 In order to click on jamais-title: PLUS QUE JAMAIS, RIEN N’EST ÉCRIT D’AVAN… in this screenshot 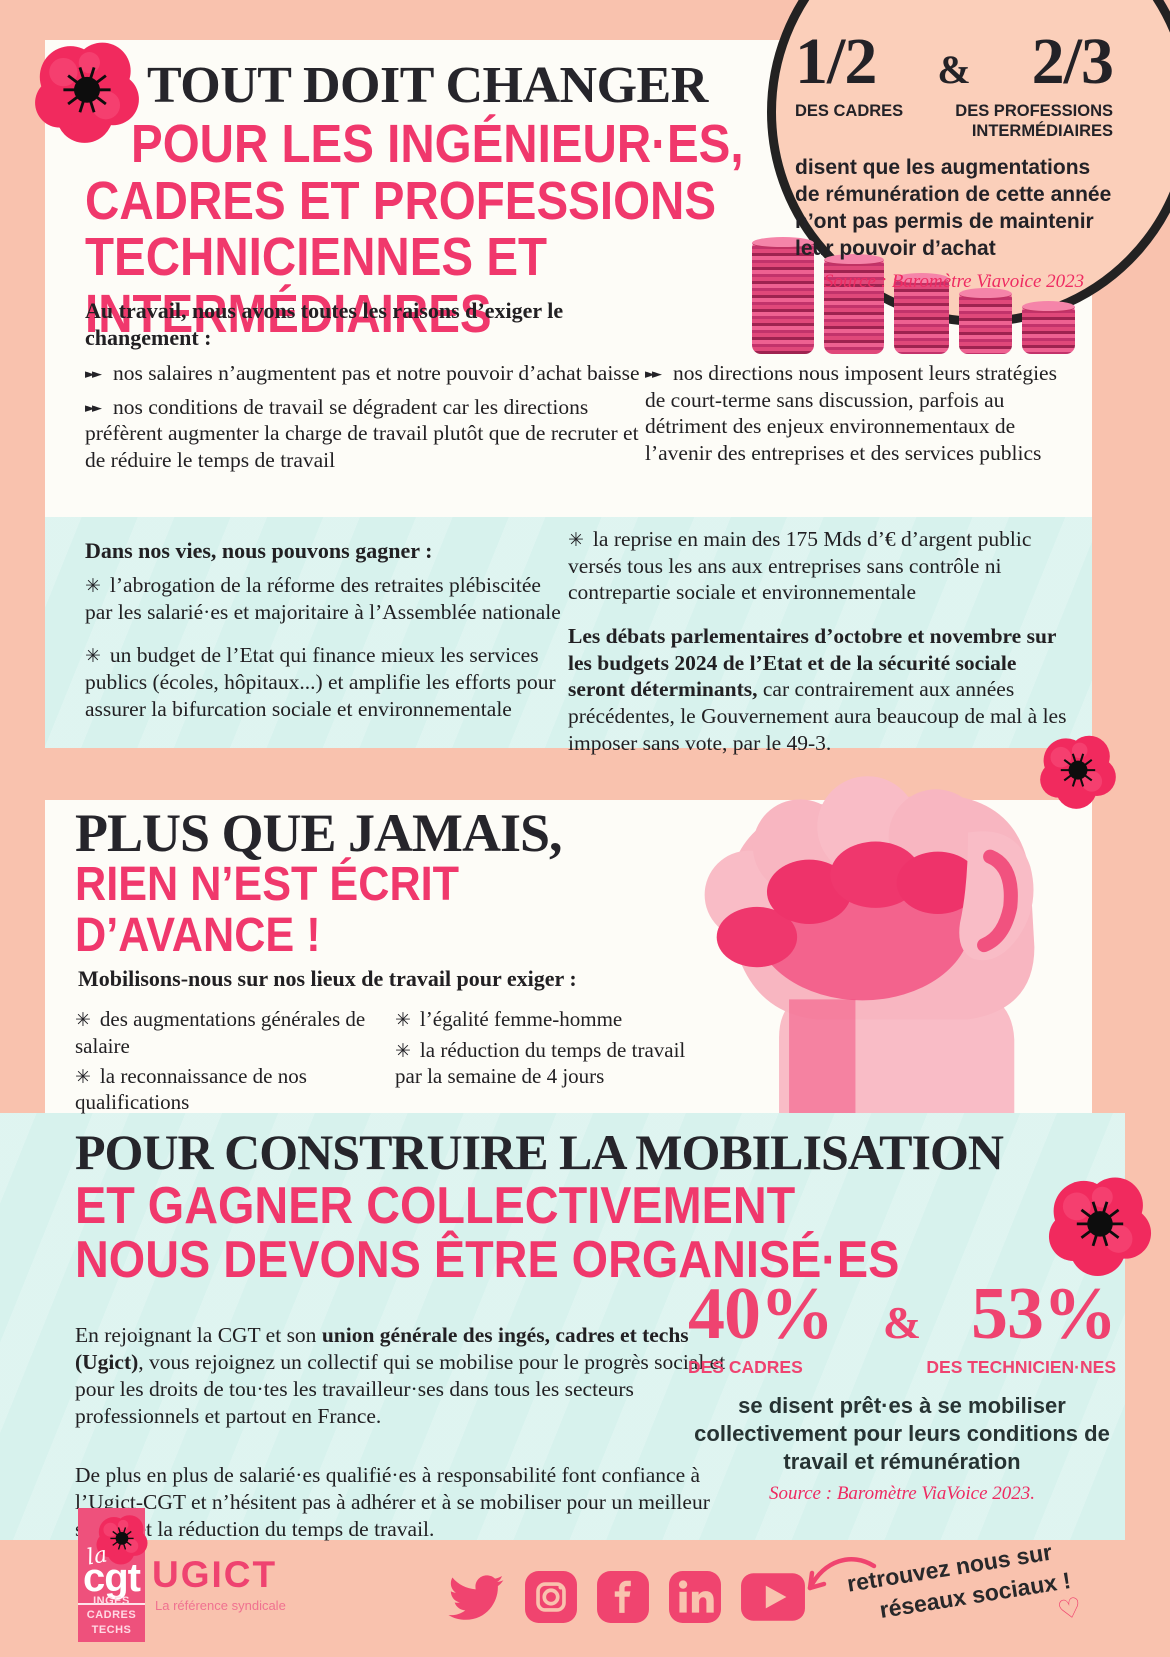, I will do `click(319, 882)`.